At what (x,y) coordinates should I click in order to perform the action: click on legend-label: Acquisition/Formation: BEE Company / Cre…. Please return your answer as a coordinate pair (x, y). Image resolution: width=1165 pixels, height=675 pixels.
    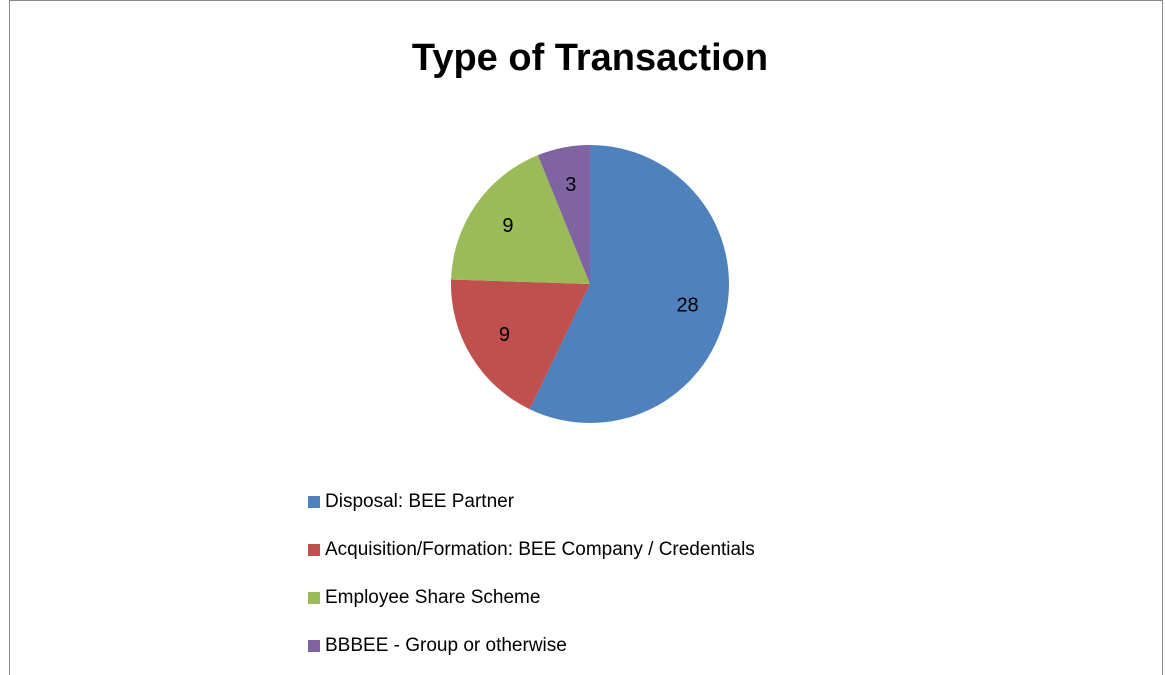
    Looking at the image, I should click on (540, 549).